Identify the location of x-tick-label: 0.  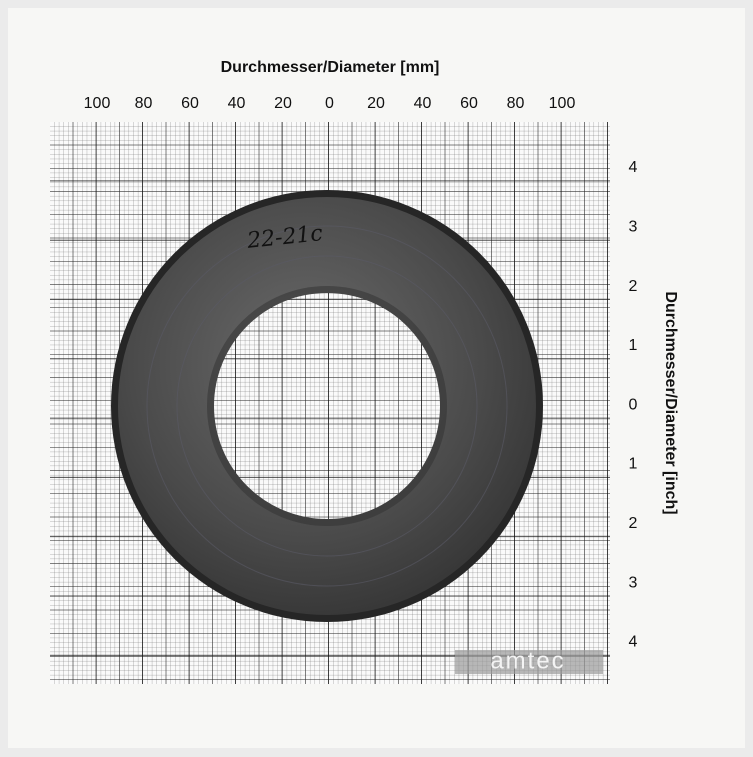
(329, 103).